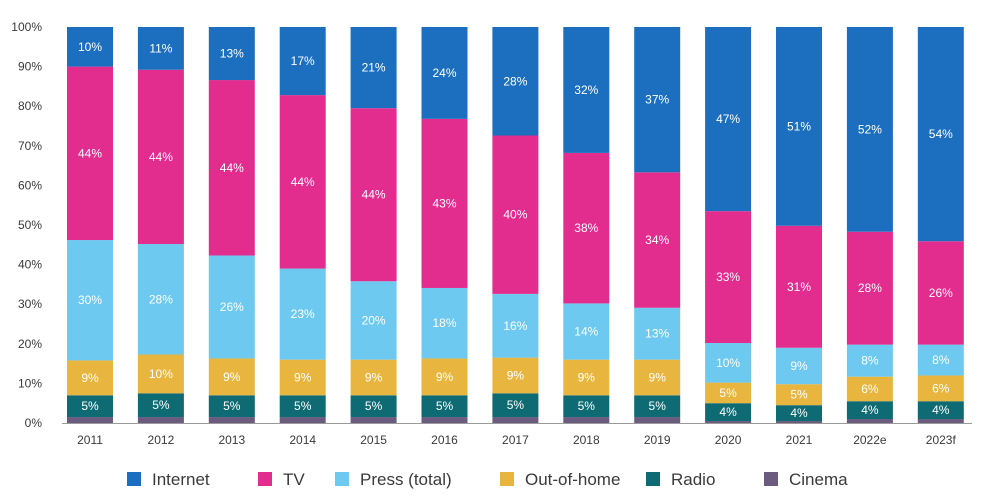  I want to click on bar-segment-press-total--2020, so click(728, 363).